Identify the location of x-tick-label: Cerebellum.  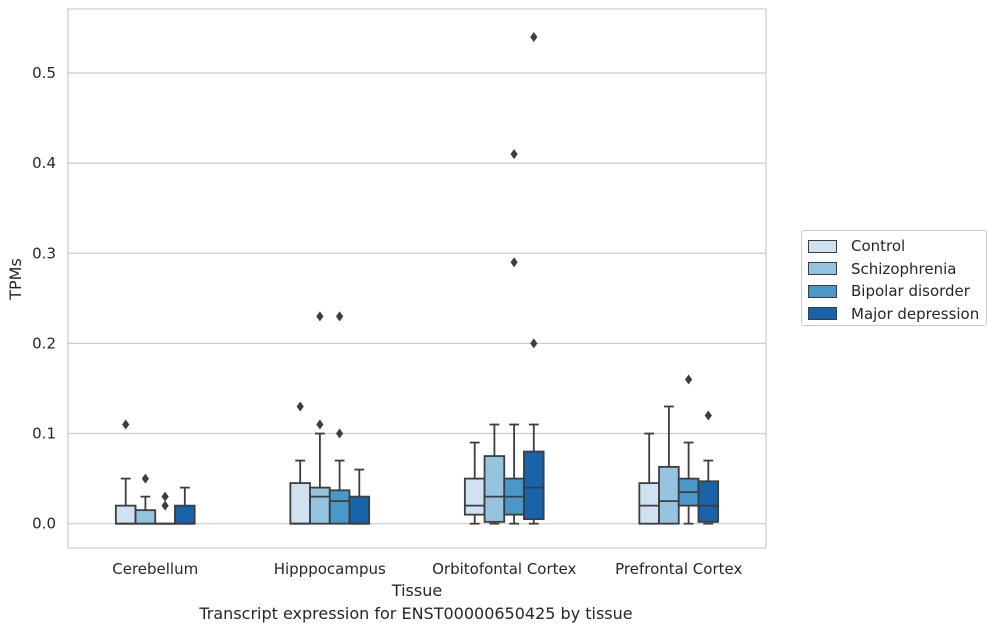
(155, 569).